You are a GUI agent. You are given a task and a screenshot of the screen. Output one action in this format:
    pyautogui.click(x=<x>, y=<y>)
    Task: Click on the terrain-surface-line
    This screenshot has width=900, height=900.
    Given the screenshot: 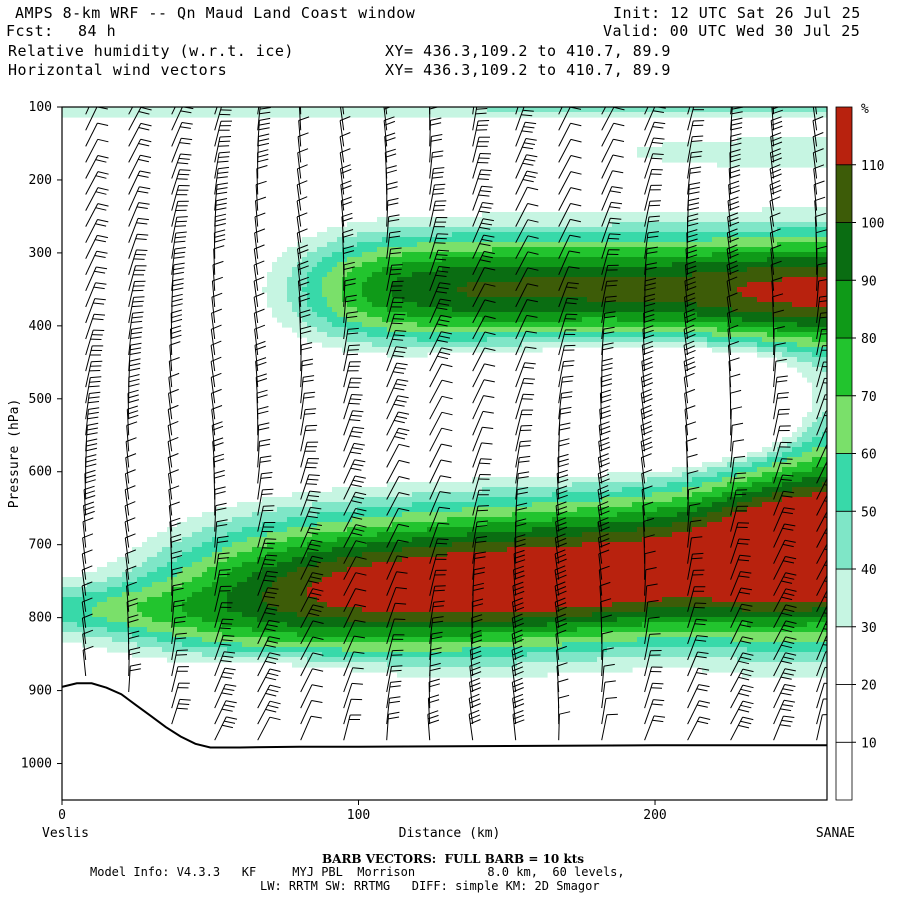 What is the action you would take?
    pyautogui.click(x=444, y=715)
    